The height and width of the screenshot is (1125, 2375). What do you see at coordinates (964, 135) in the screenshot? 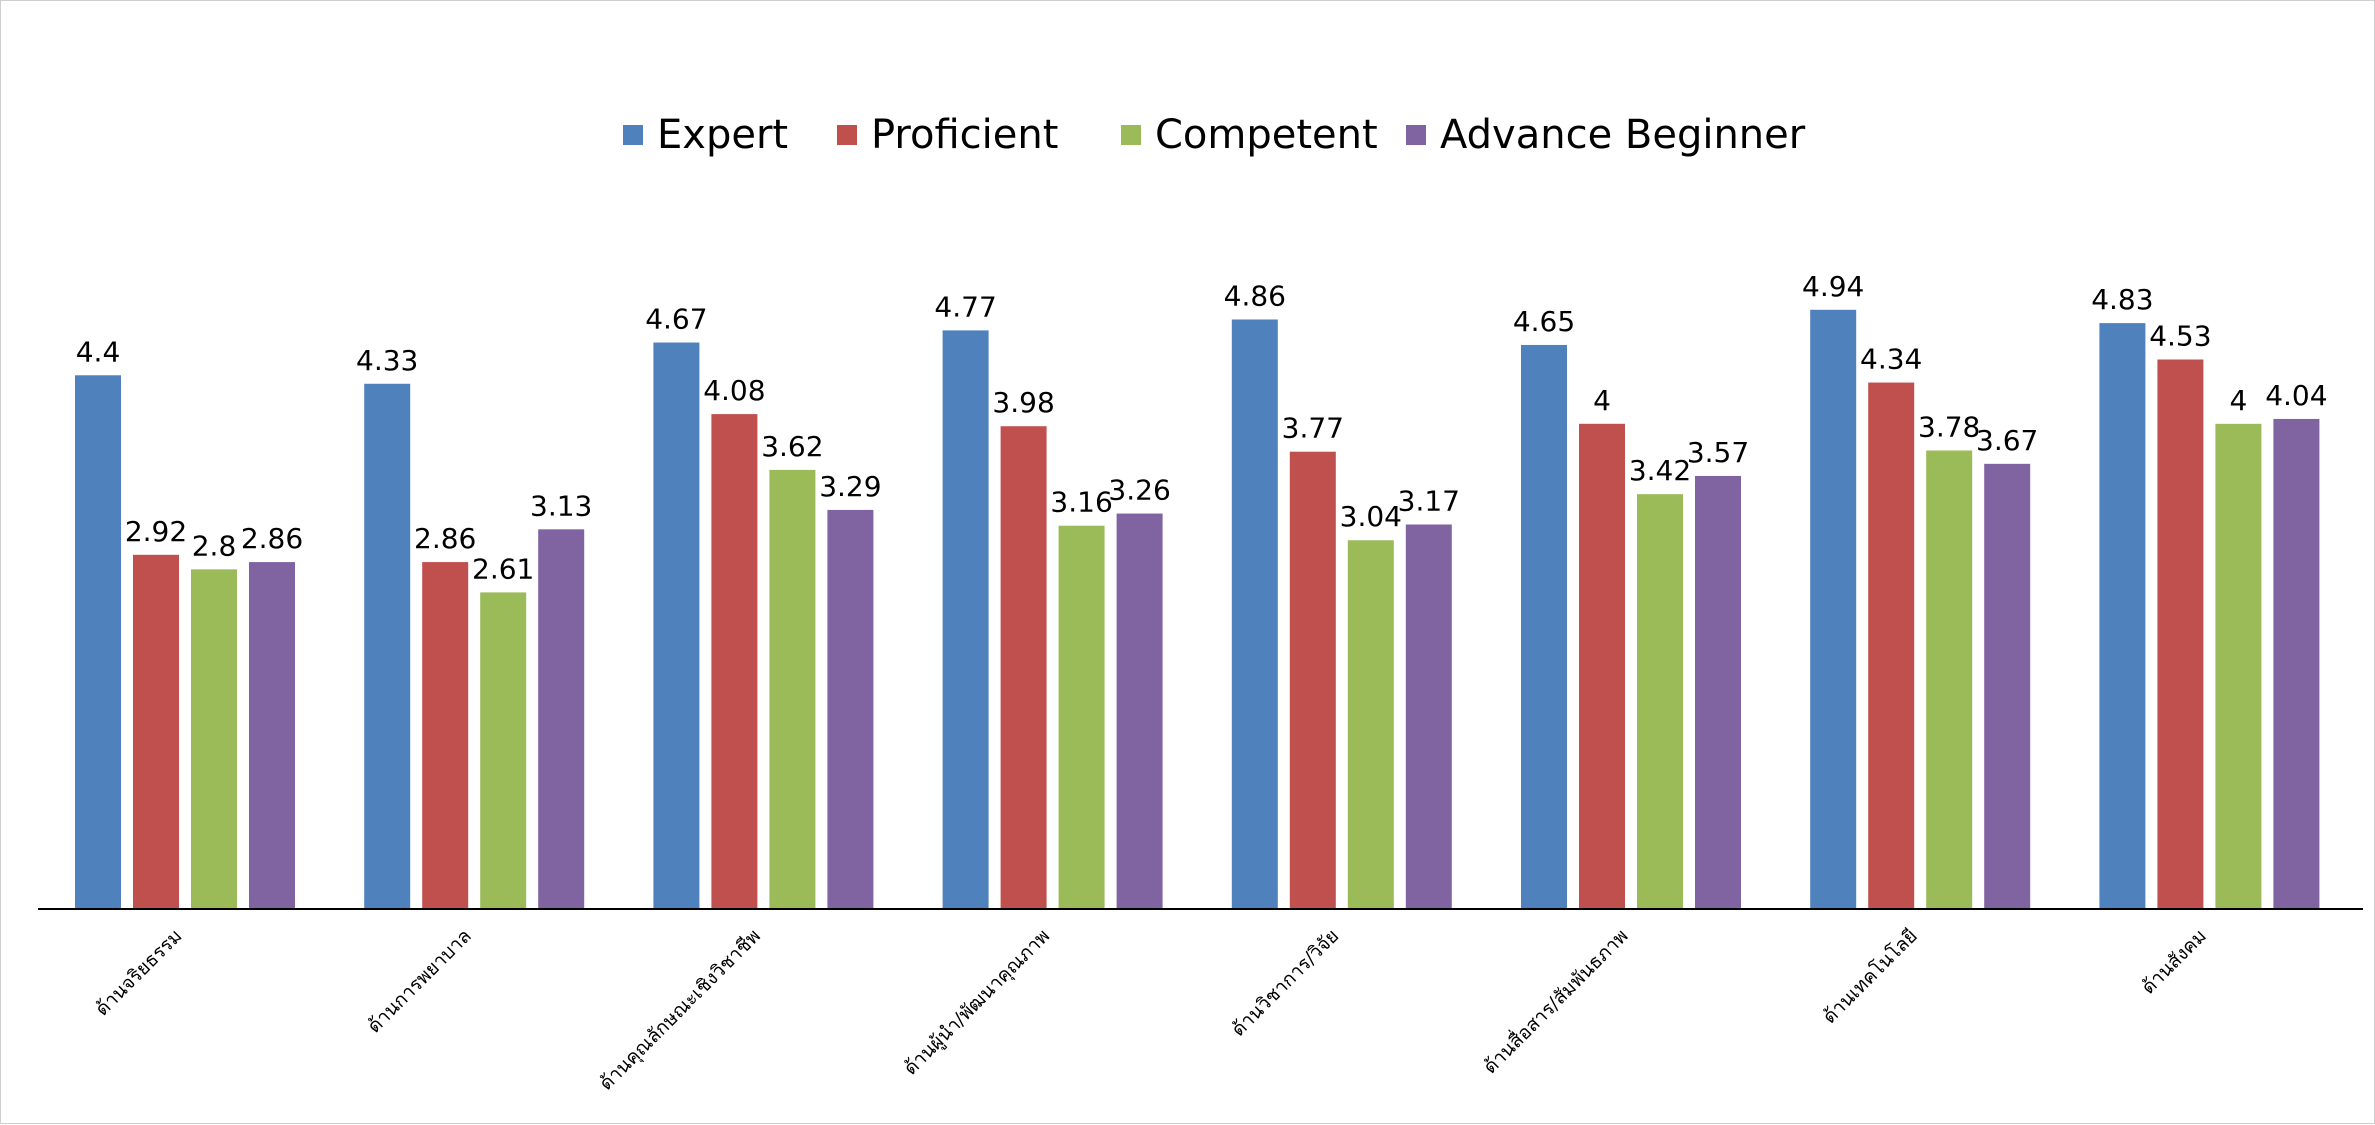
I see `legend-label: Proficient` at bounding box center [964, 135].